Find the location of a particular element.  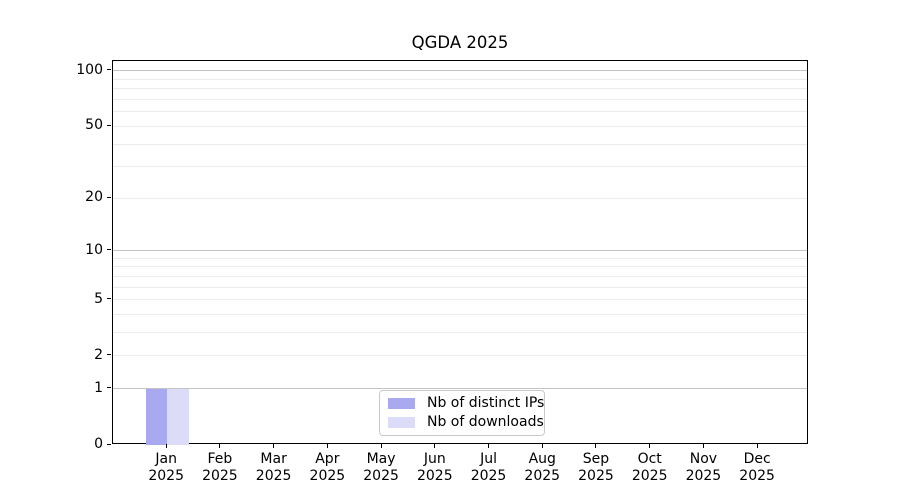

x-tick-label: Feb 2025 is located at coordinates (220, 467).